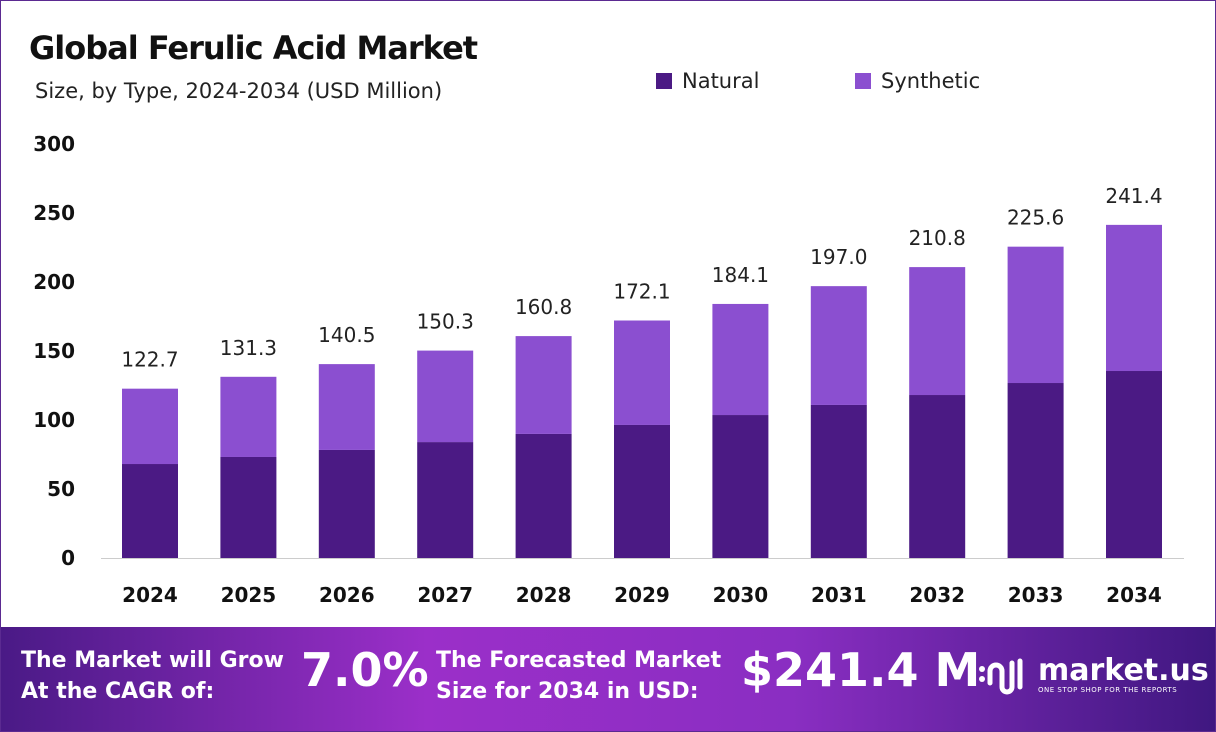 This screenshot has height=732, width=1216. What do you see at coordinates (150, 595) in the screenshot?
I see `x-tick-label: 2024` at bounding box center [150, 595].